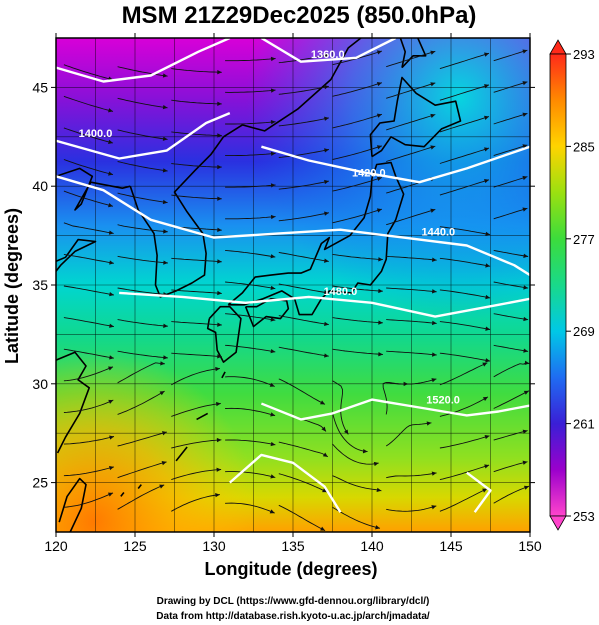  Describe the element at coordinates (214, 546) in the screenshot. I see `x-tick-label: 130` at that location.